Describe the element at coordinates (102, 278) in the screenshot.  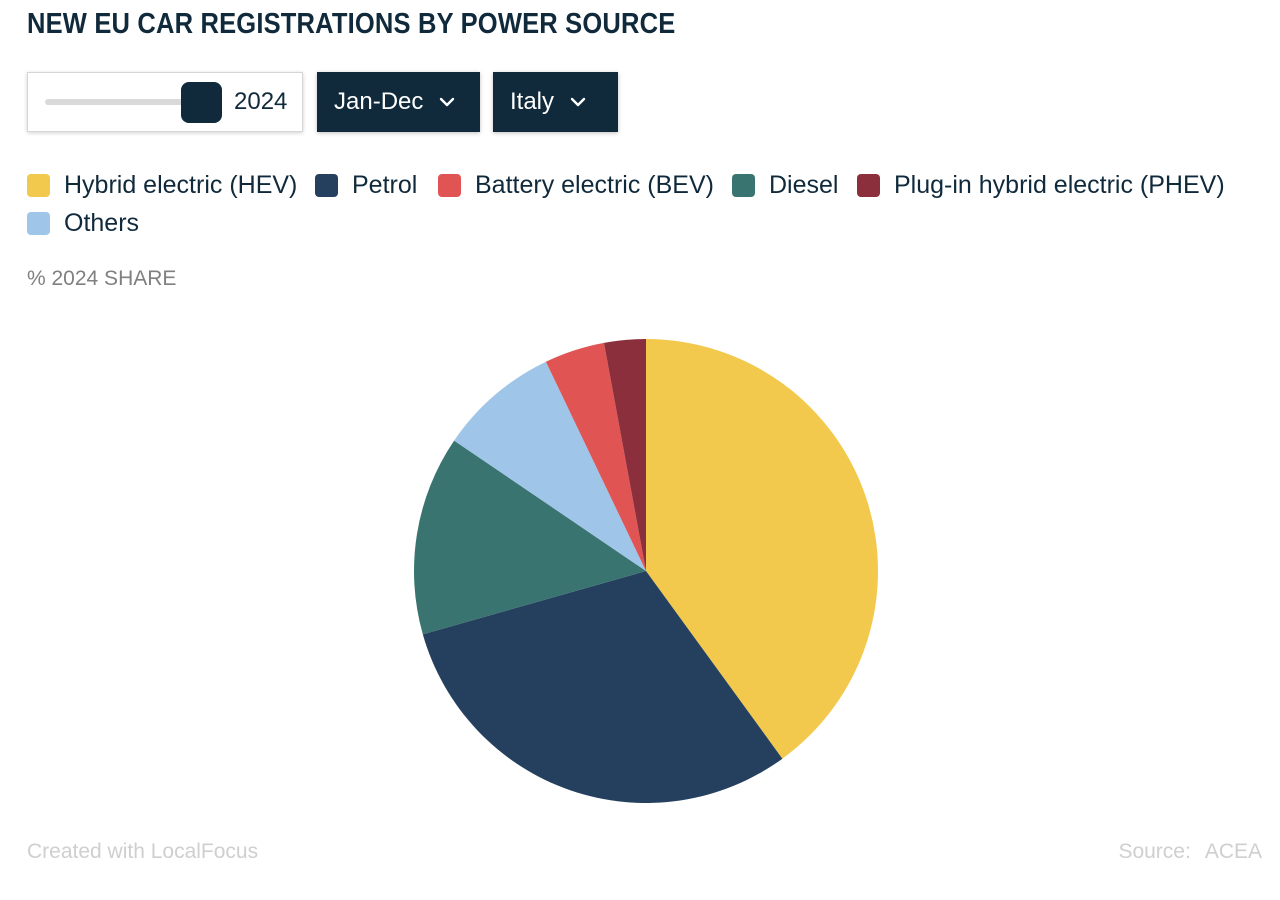
I see `chart-subtitle: % 2024 SHARE` at that location.